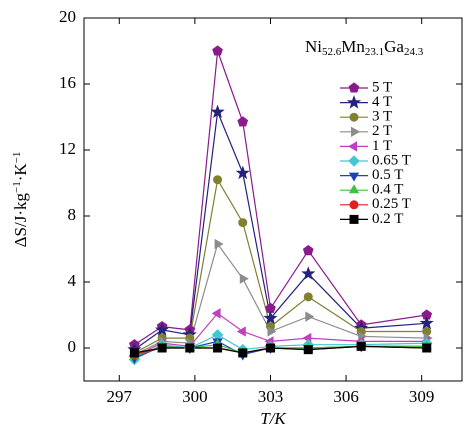  Describe the element at coordinates (382, 131) in the screenshot. I see `legend-label: 2 T` at that location.